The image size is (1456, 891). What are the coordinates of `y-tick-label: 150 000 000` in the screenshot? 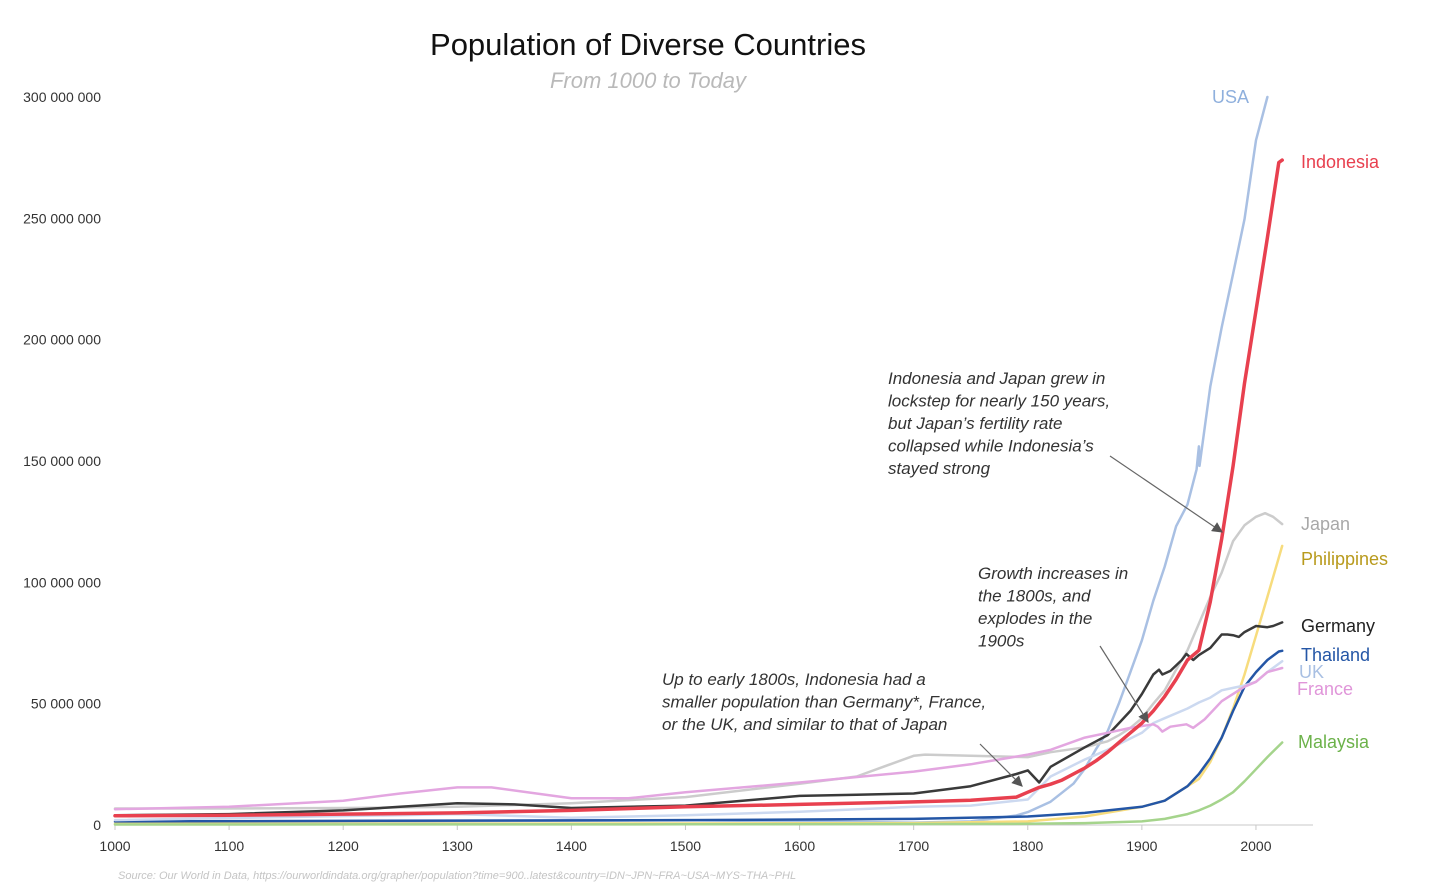 It's located at (62, 461).